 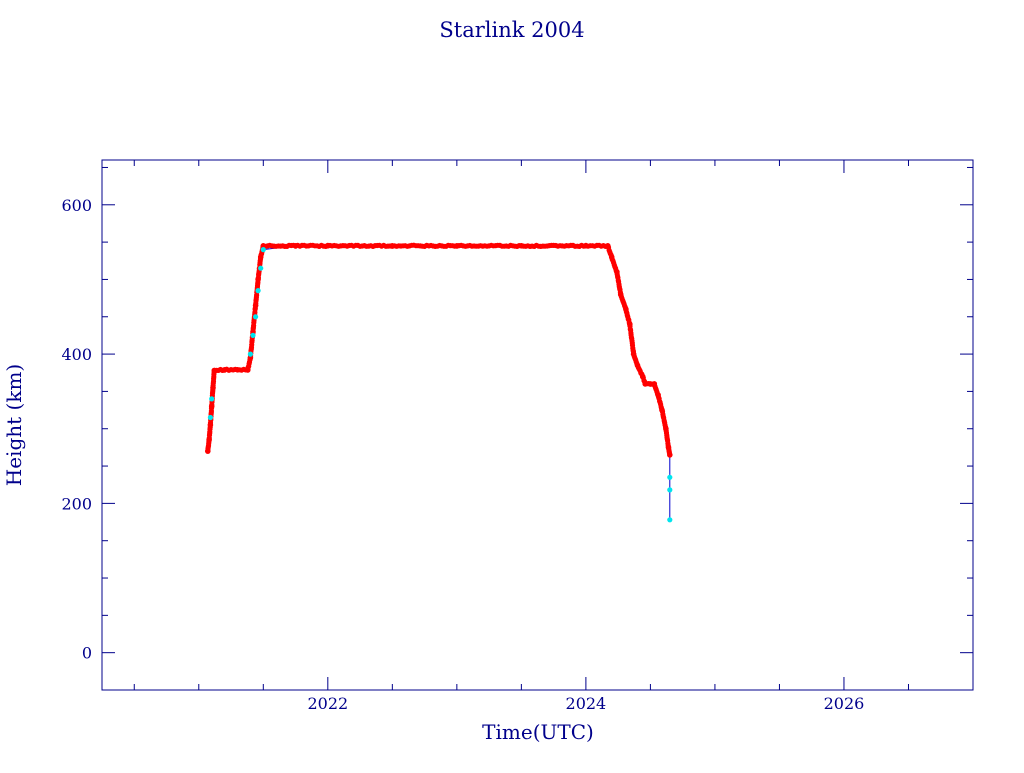 I want to click on x-tick-label: 2024, so click(x=586, y=703).